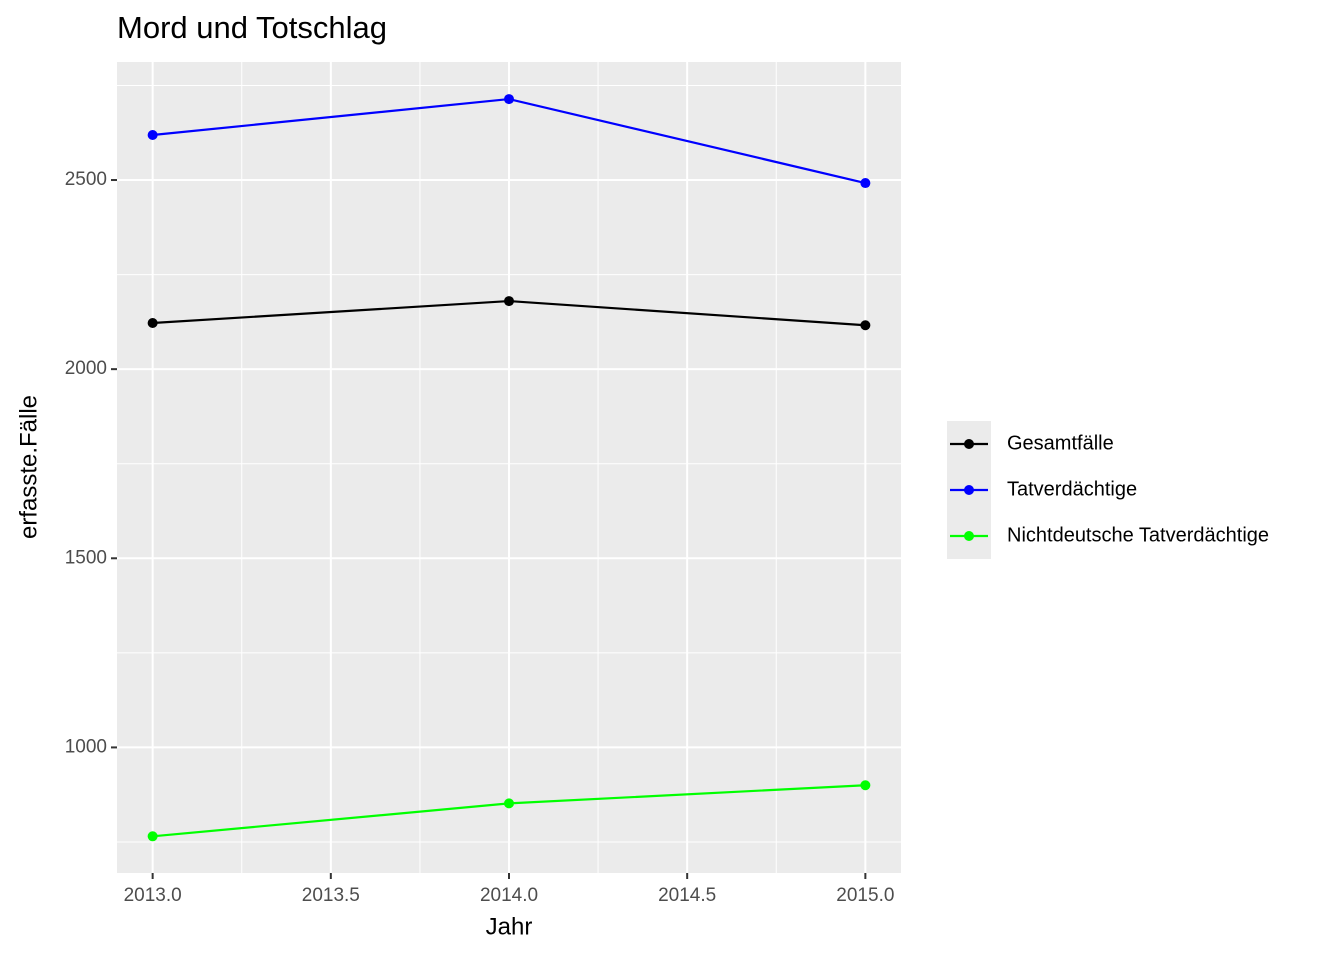 Image resolution: width=1344 pixels, height=960 pixels. I want to click on x-tick-label: 2013.0, so click(153, 895).